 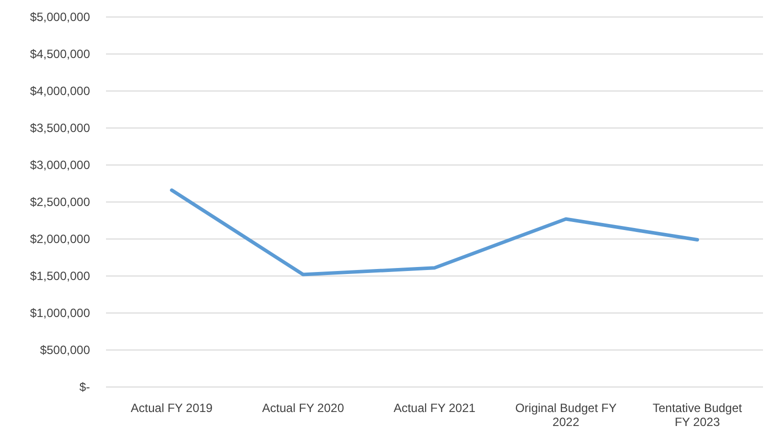 I want to click on x-tick-label: Actual FY 2020, so click(x=303, y=408).